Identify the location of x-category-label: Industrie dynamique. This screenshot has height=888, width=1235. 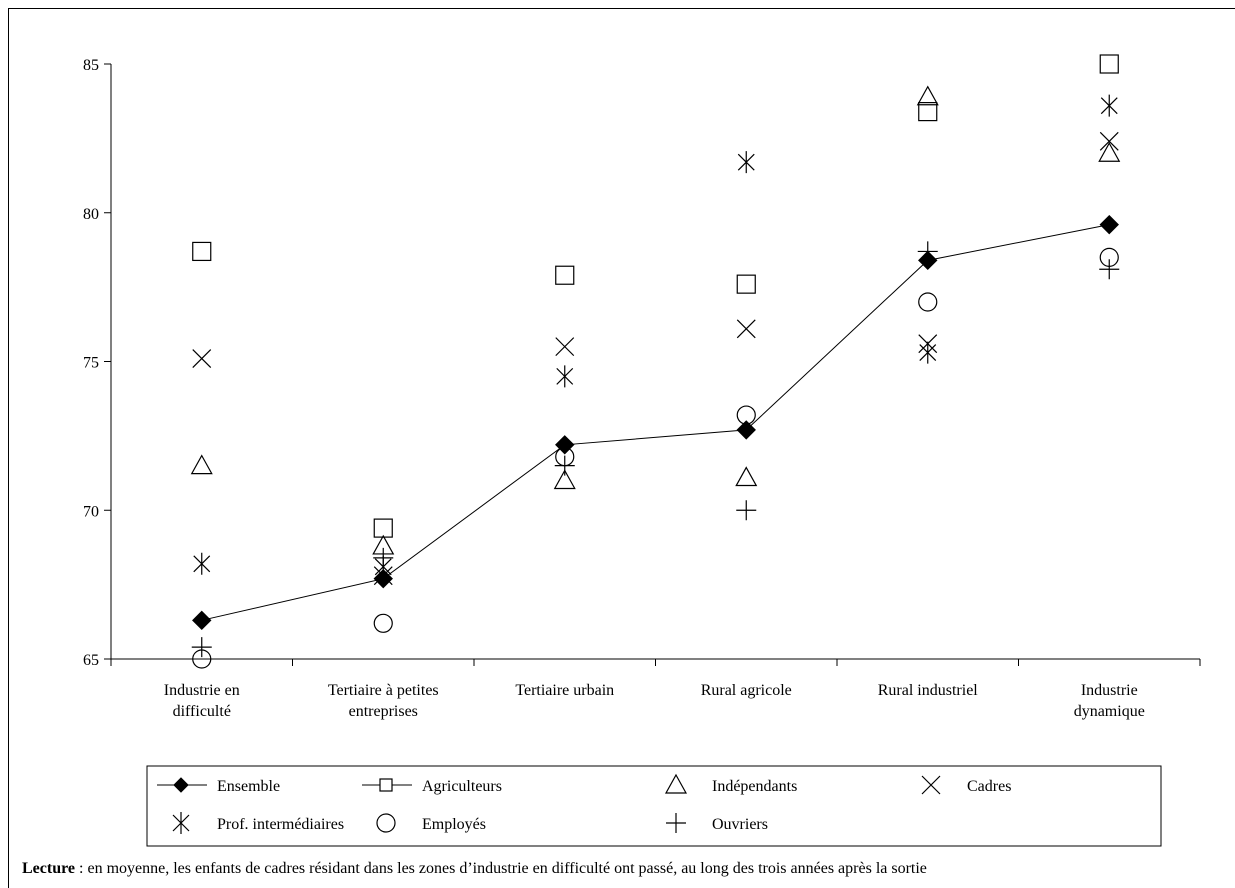
(1109, 701).